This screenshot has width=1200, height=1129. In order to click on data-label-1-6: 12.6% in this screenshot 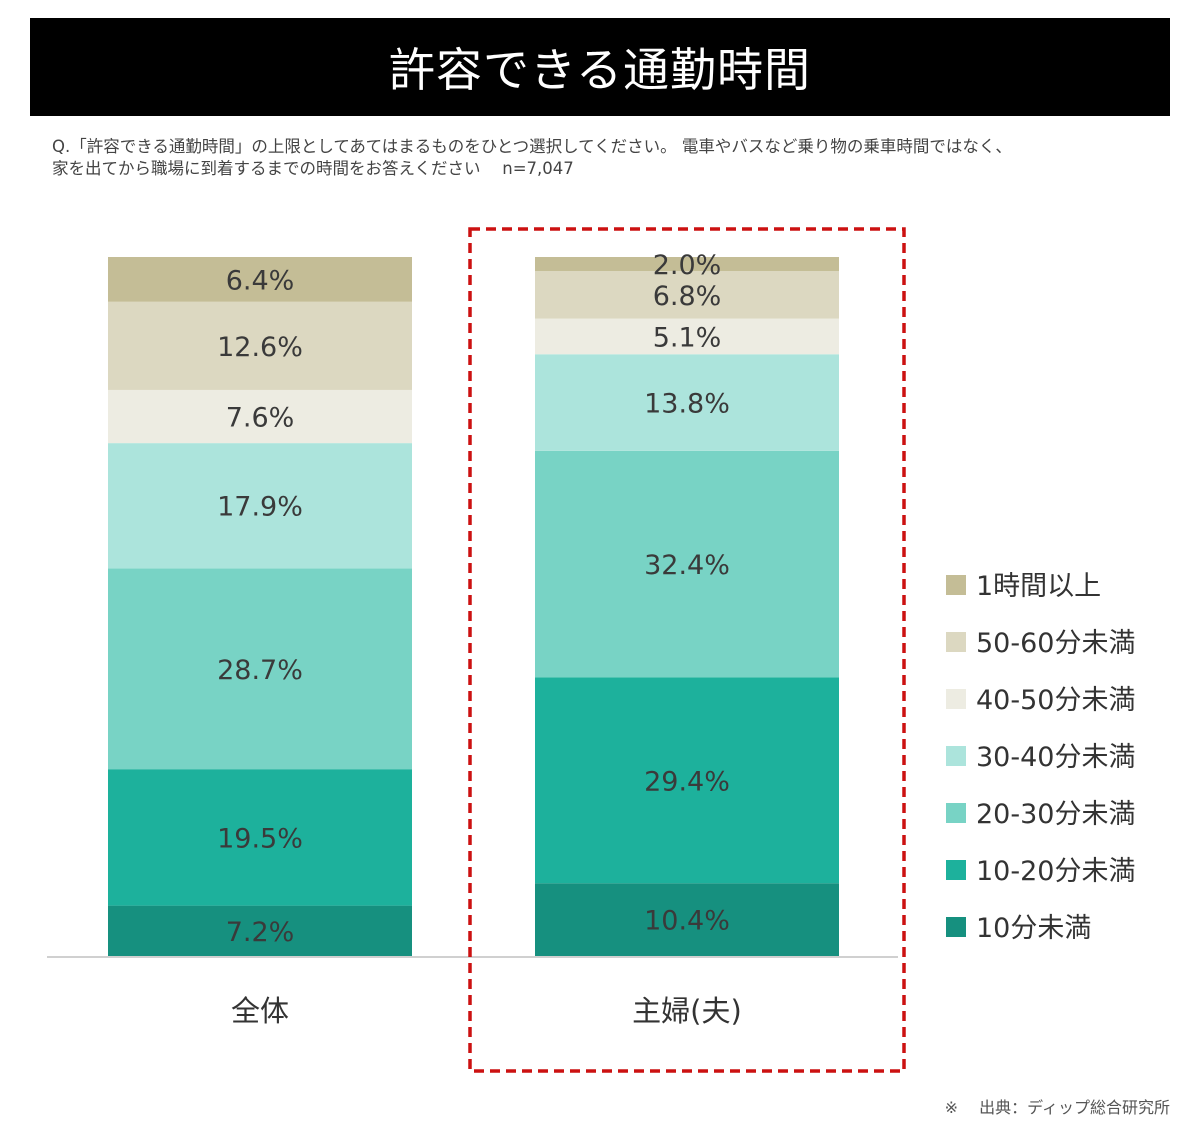, I will do `click(260, 347)`.